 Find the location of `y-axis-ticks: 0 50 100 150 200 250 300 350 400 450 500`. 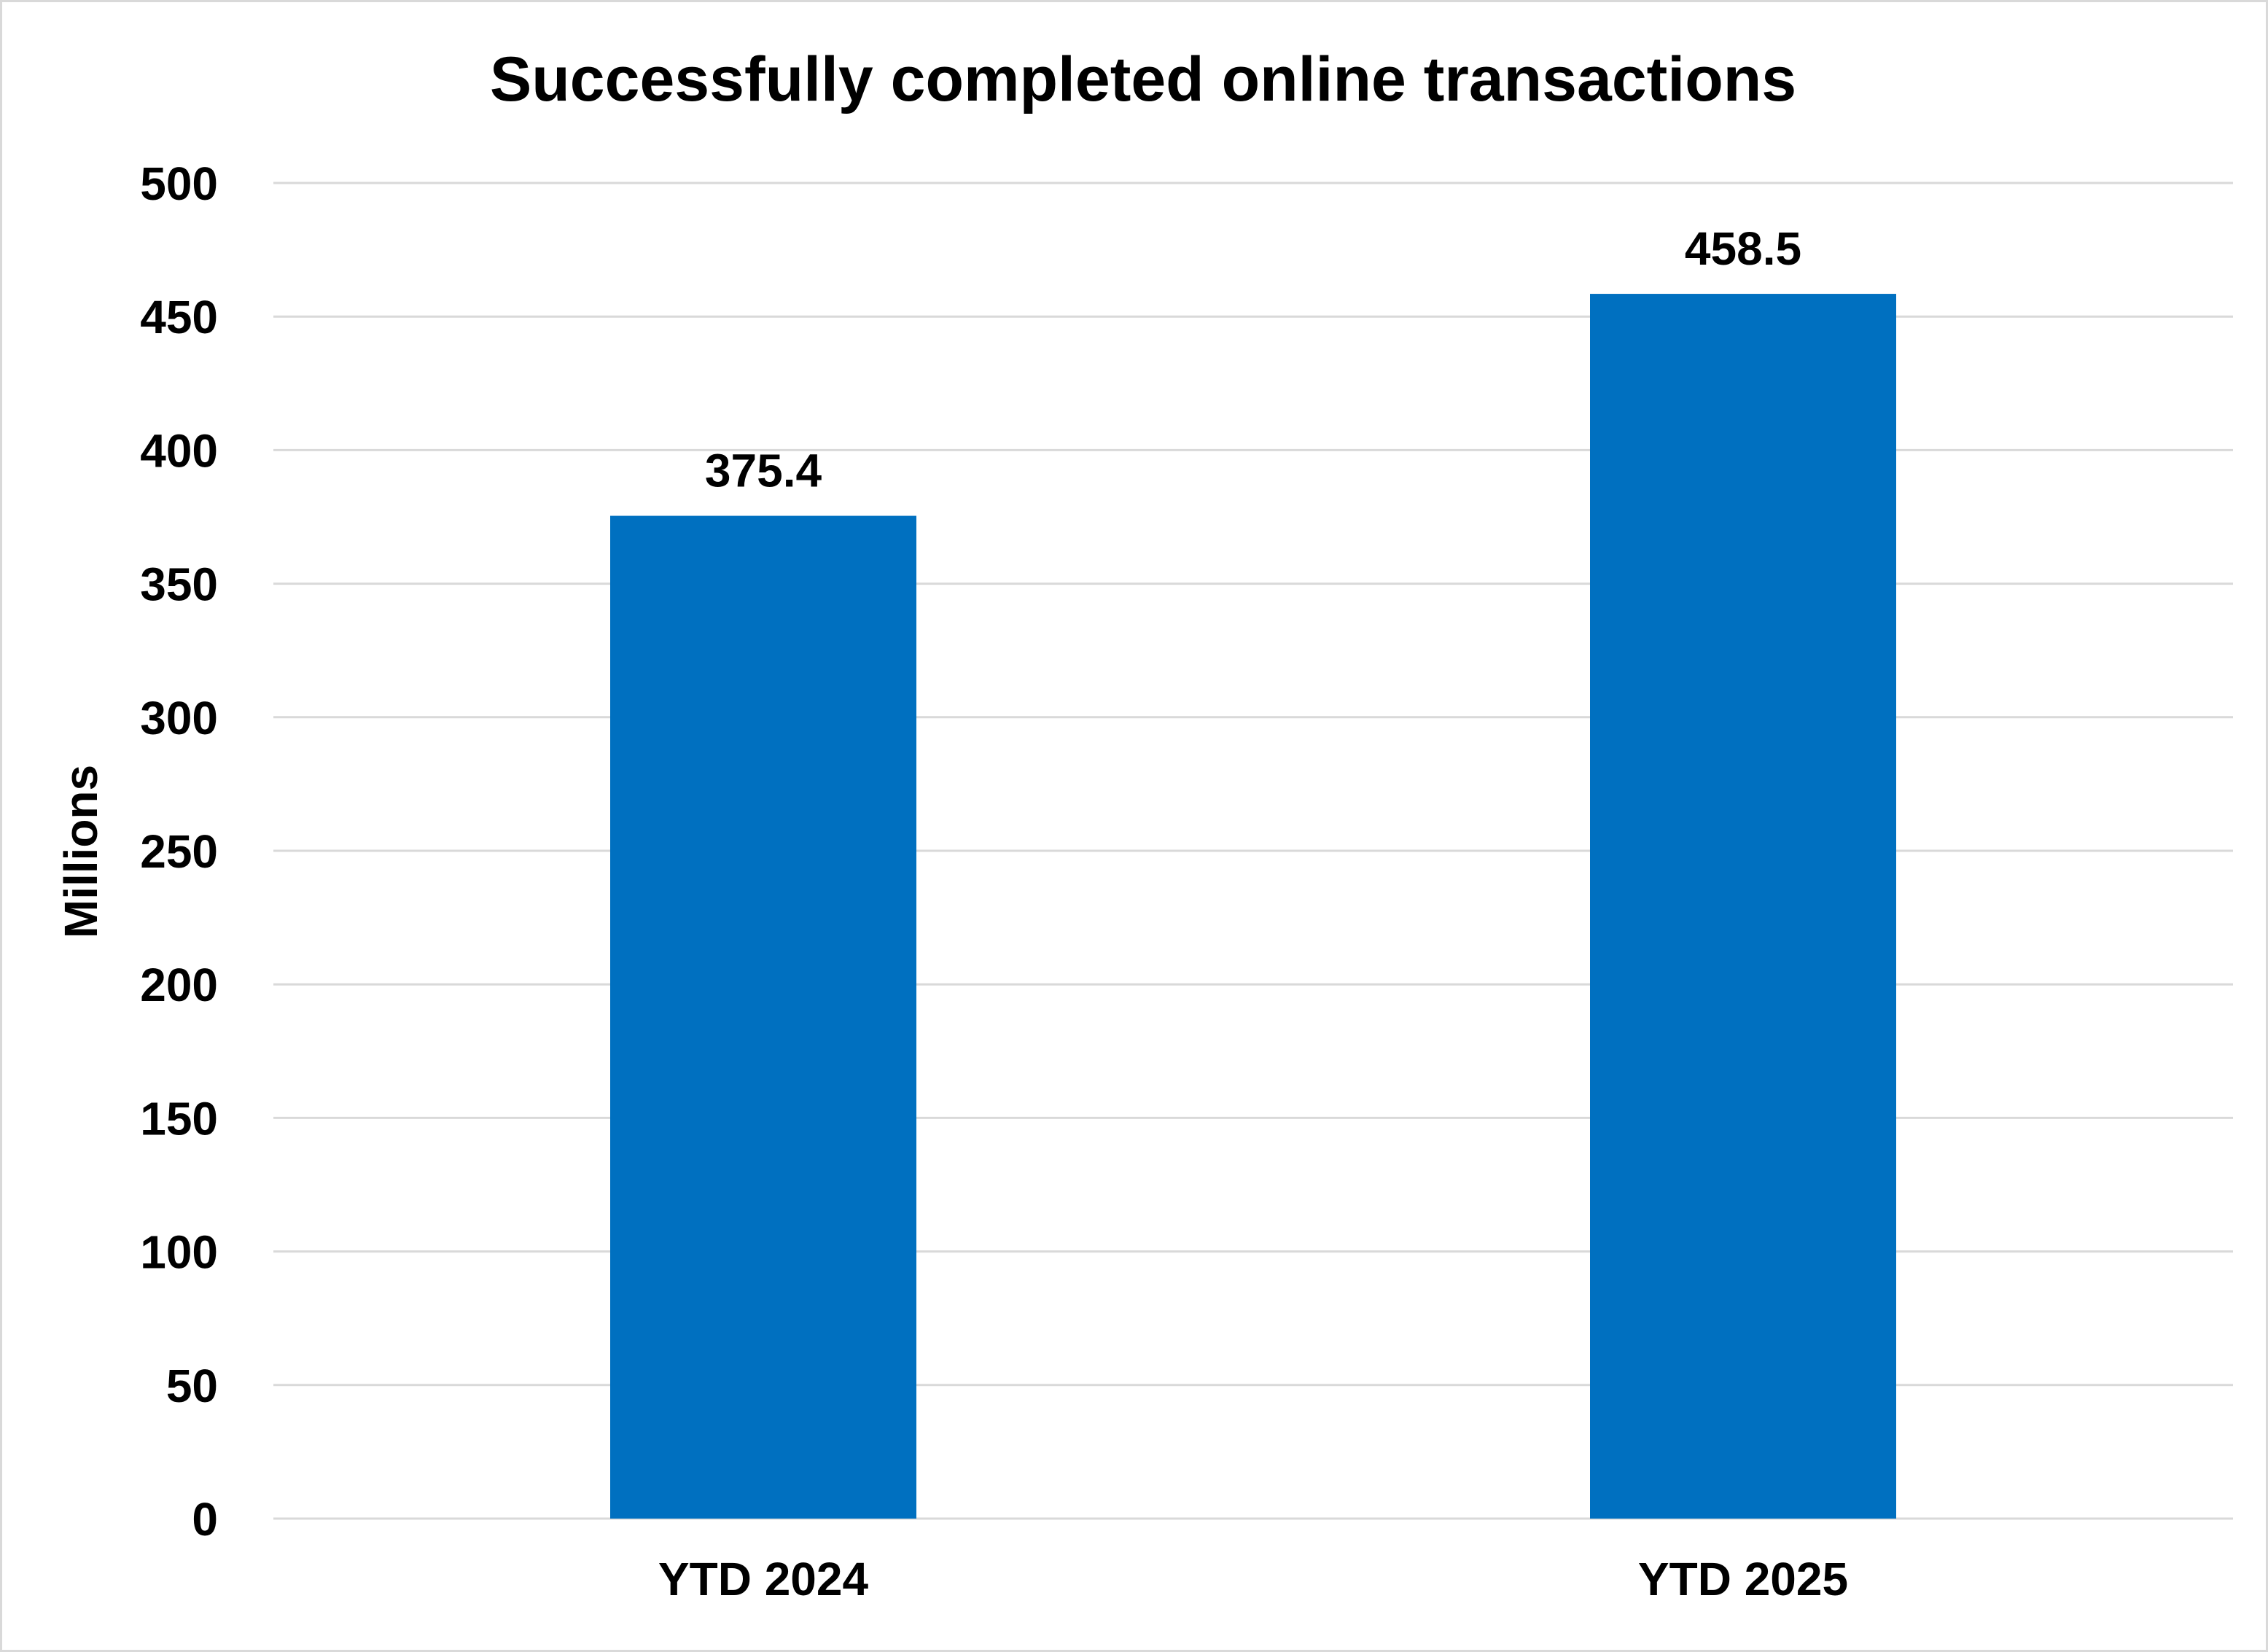

y-axis-ticks: 0 50 100 150 200 250 300 350 400 450 500 is located at coordinates (179, 851).